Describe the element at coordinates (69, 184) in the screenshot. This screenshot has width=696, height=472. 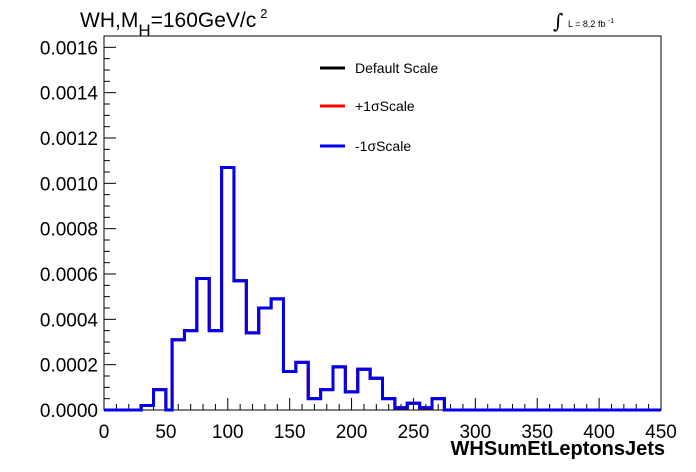
I see `y-tick-label: 0.0010` at that location.